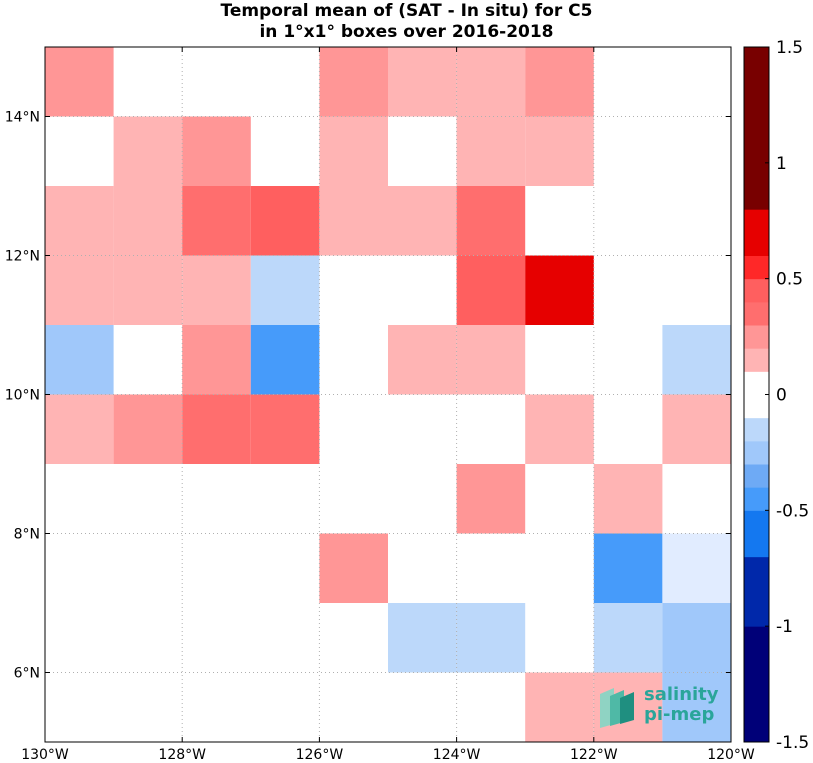 Image resolution: width=813 pixels, height=763 pixels. I want to click on x-tick-label: 122°W, so click(594, 755).